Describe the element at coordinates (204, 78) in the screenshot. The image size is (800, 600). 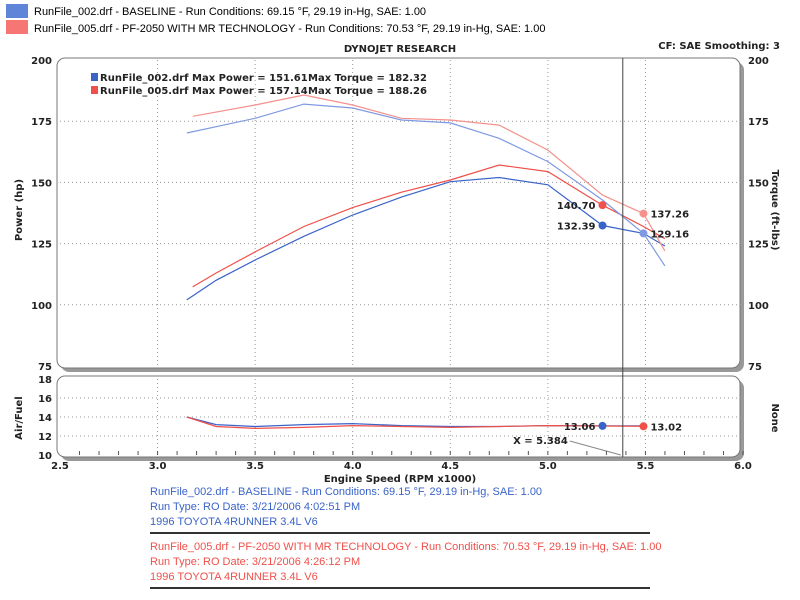
I see `legend-max-power-blue: RunFile_002.drf Max Power = 151.61` at that location.